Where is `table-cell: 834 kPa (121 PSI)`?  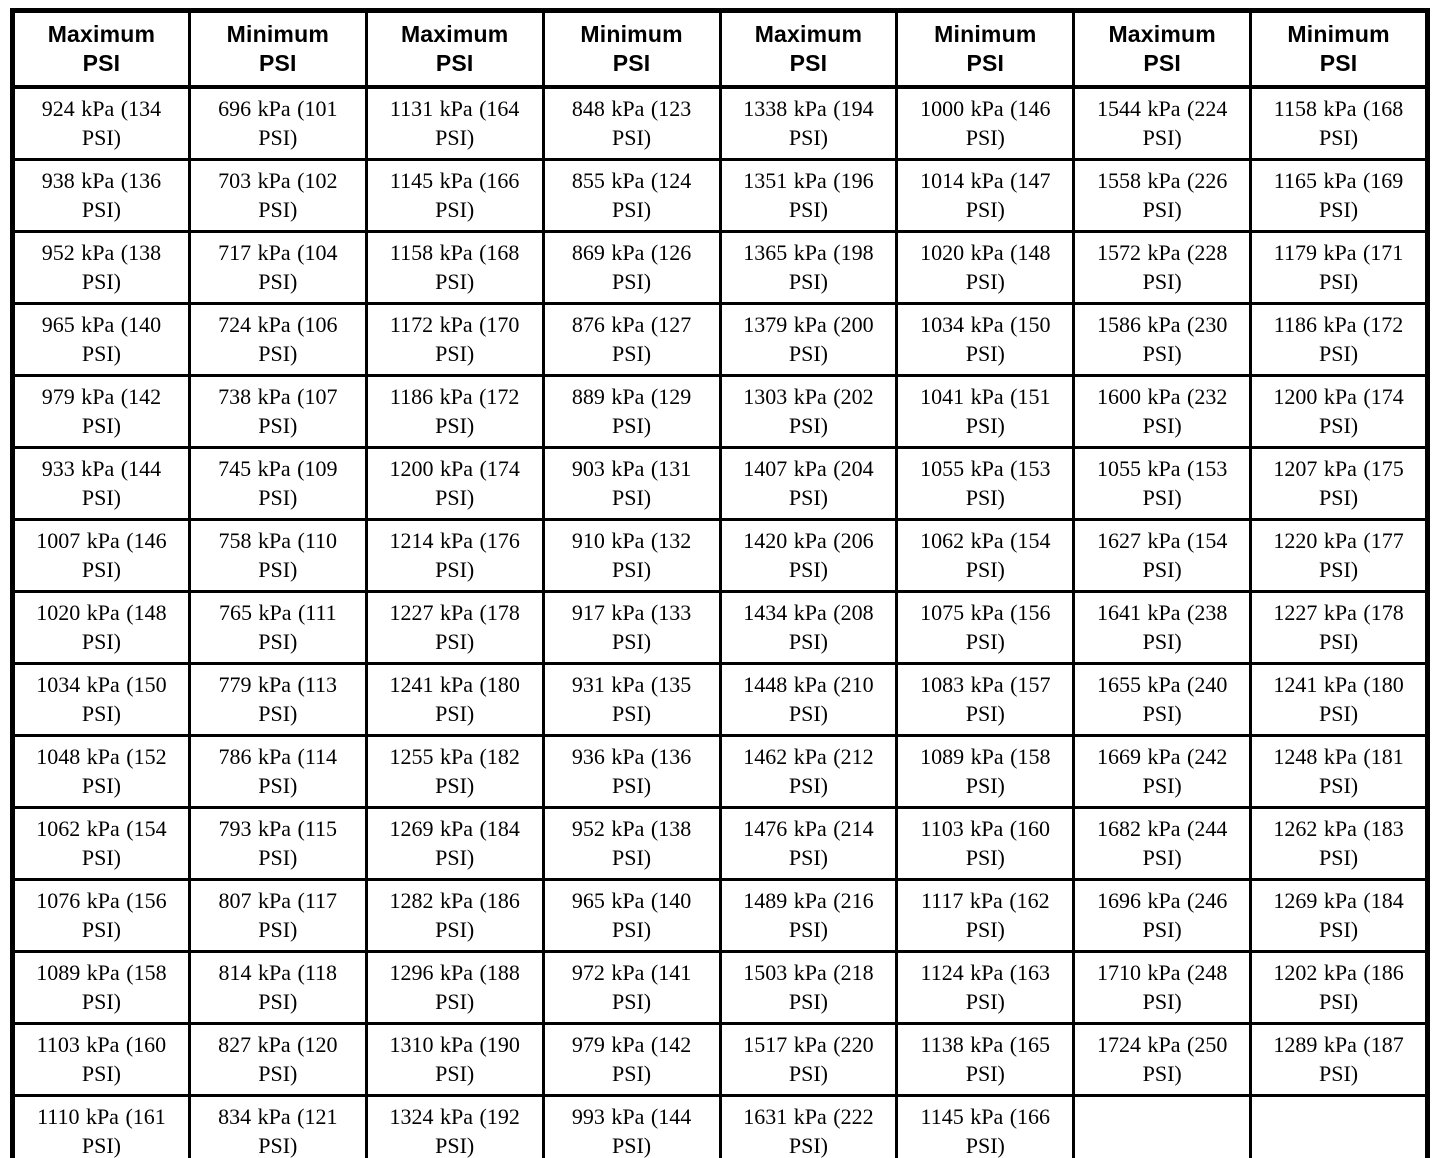
table-cell: 834 kPa (121 PSI) is located at coordinates (277, 1126).